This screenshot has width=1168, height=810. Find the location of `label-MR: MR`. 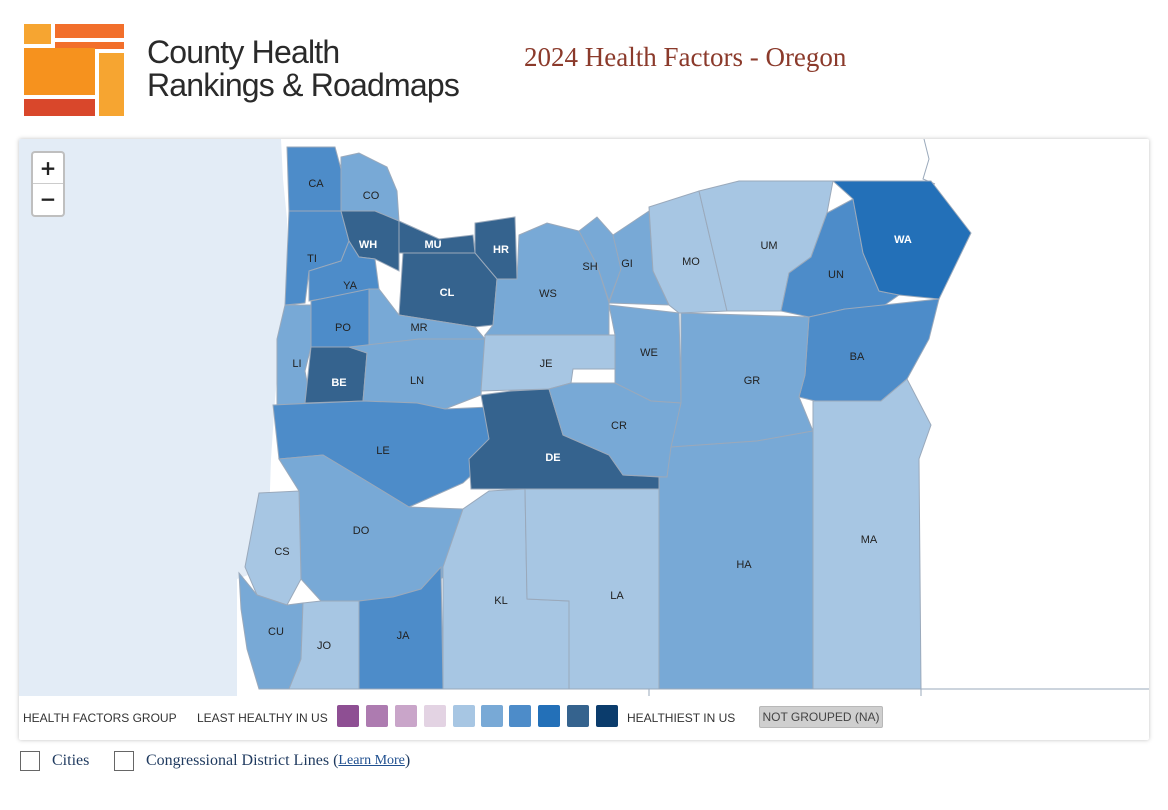

label-MR: MR is located at coordinates (418, 328).